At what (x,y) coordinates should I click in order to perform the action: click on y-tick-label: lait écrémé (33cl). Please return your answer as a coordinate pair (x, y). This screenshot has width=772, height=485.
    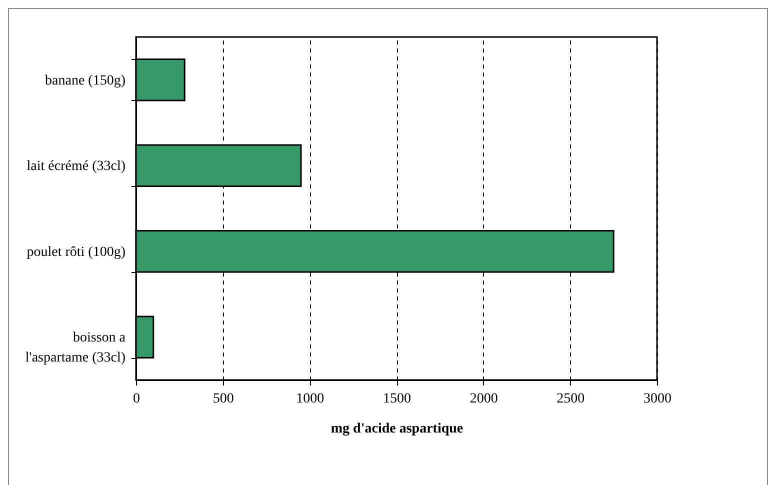
    Looking at the image, I should click on (76, 166).